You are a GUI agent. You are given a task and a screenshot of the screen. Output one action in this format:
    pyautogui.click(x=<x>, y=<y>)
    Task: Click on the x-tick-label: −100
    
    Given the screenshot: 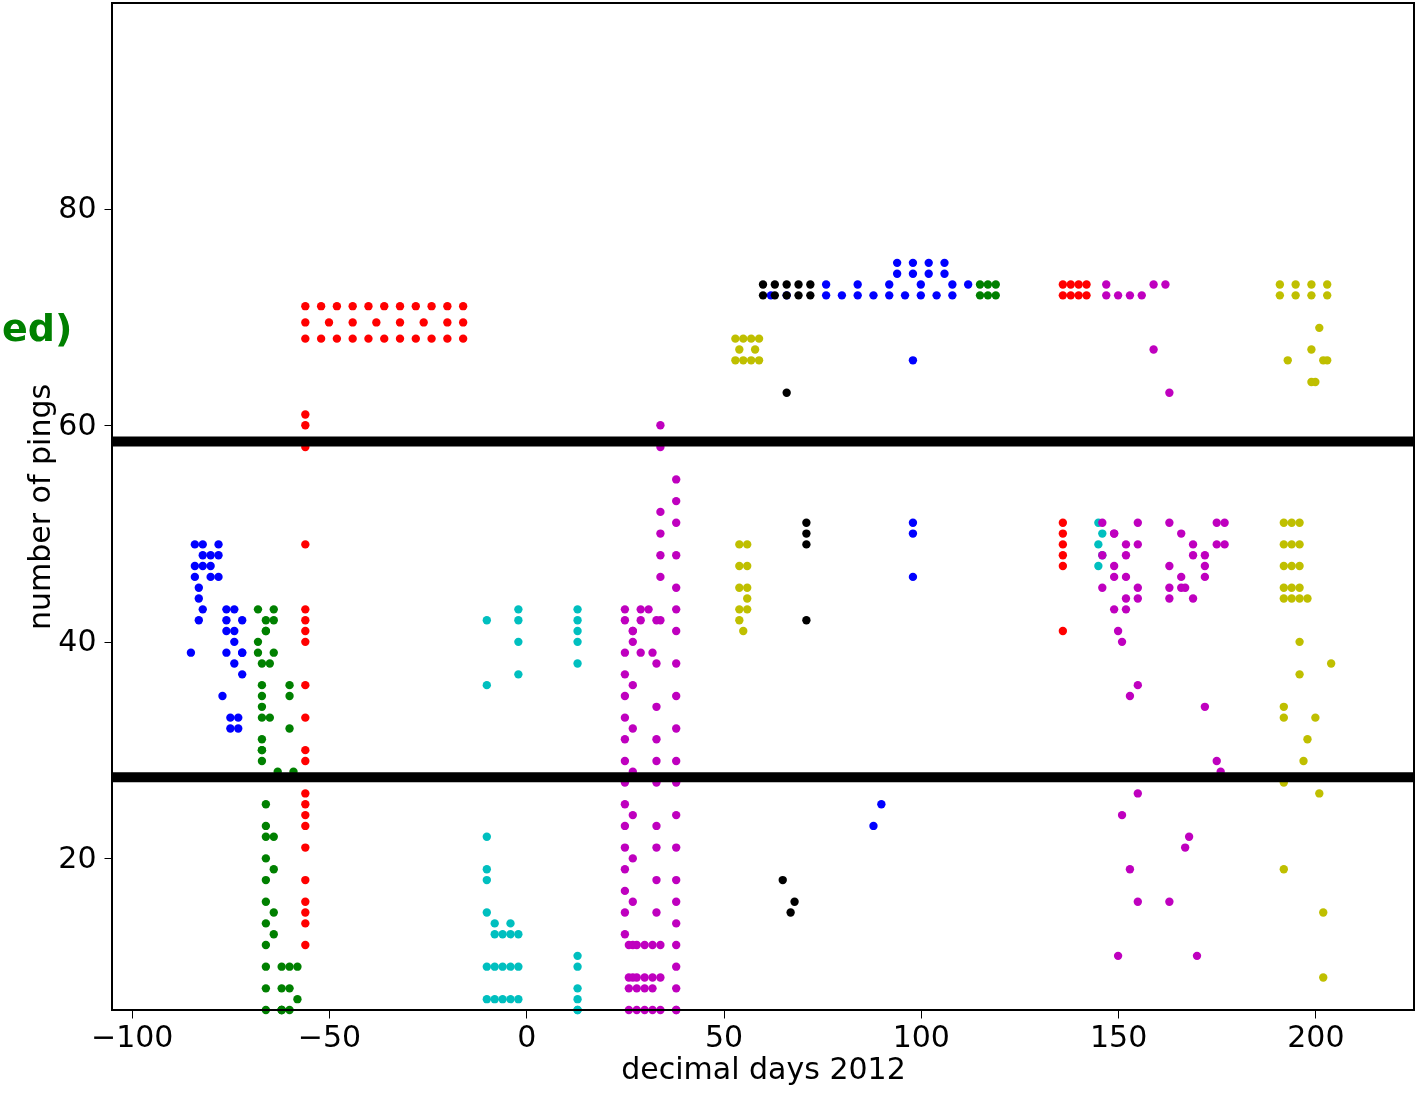 What is the action you would take?
    pyautogui.click(x=132, y=1036)
    